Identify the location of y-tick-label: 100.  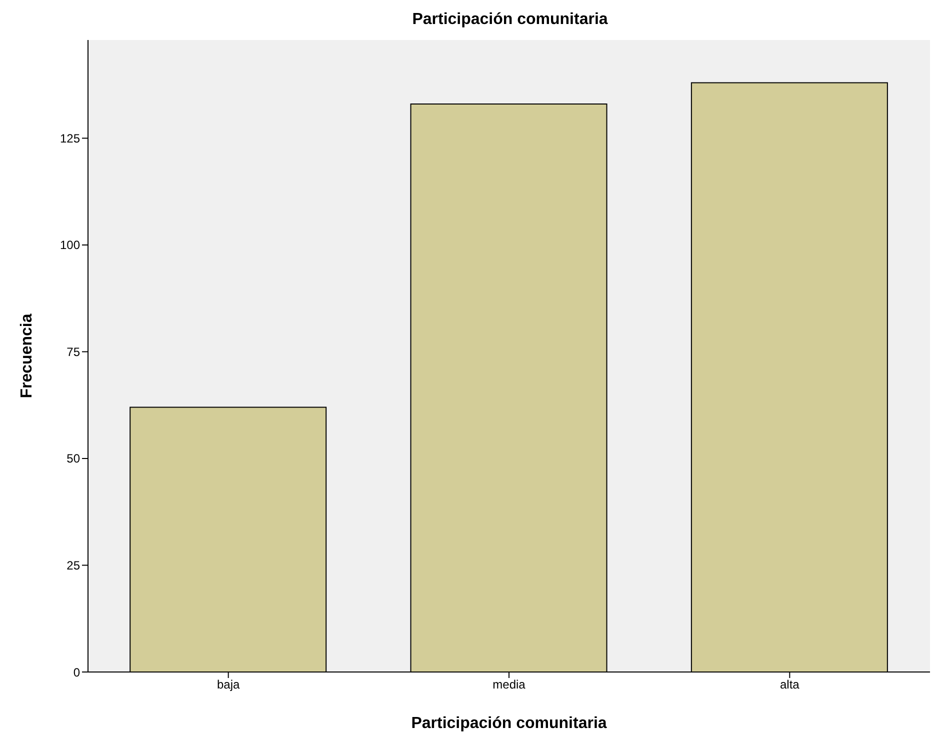
(70, 245).